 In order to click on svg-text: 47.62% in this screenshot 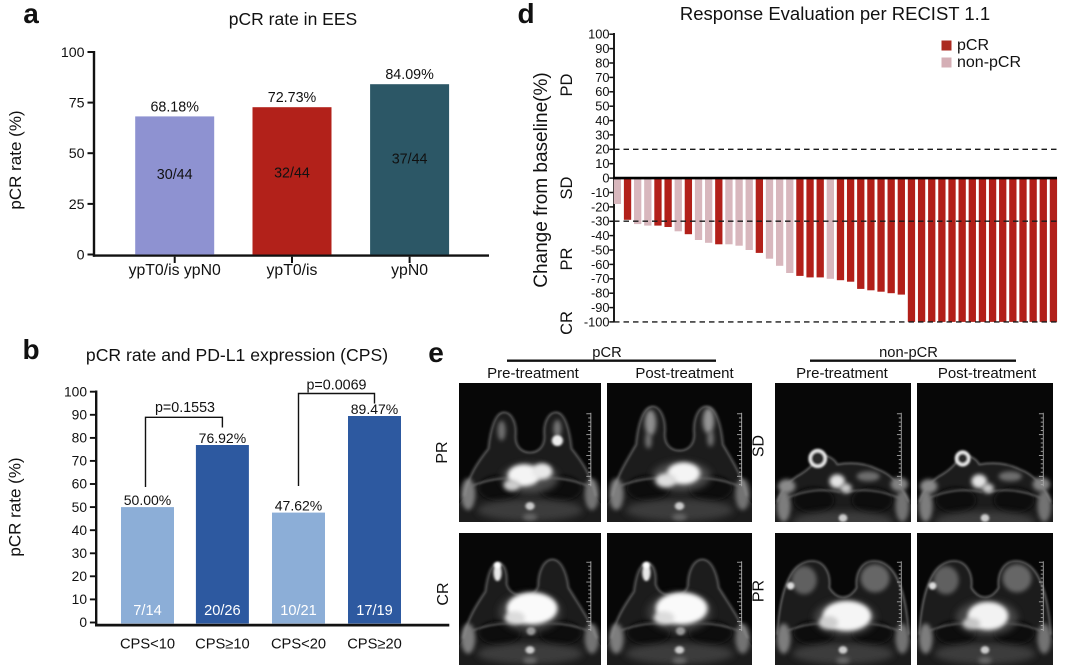, I will do `click(298, 505)`.